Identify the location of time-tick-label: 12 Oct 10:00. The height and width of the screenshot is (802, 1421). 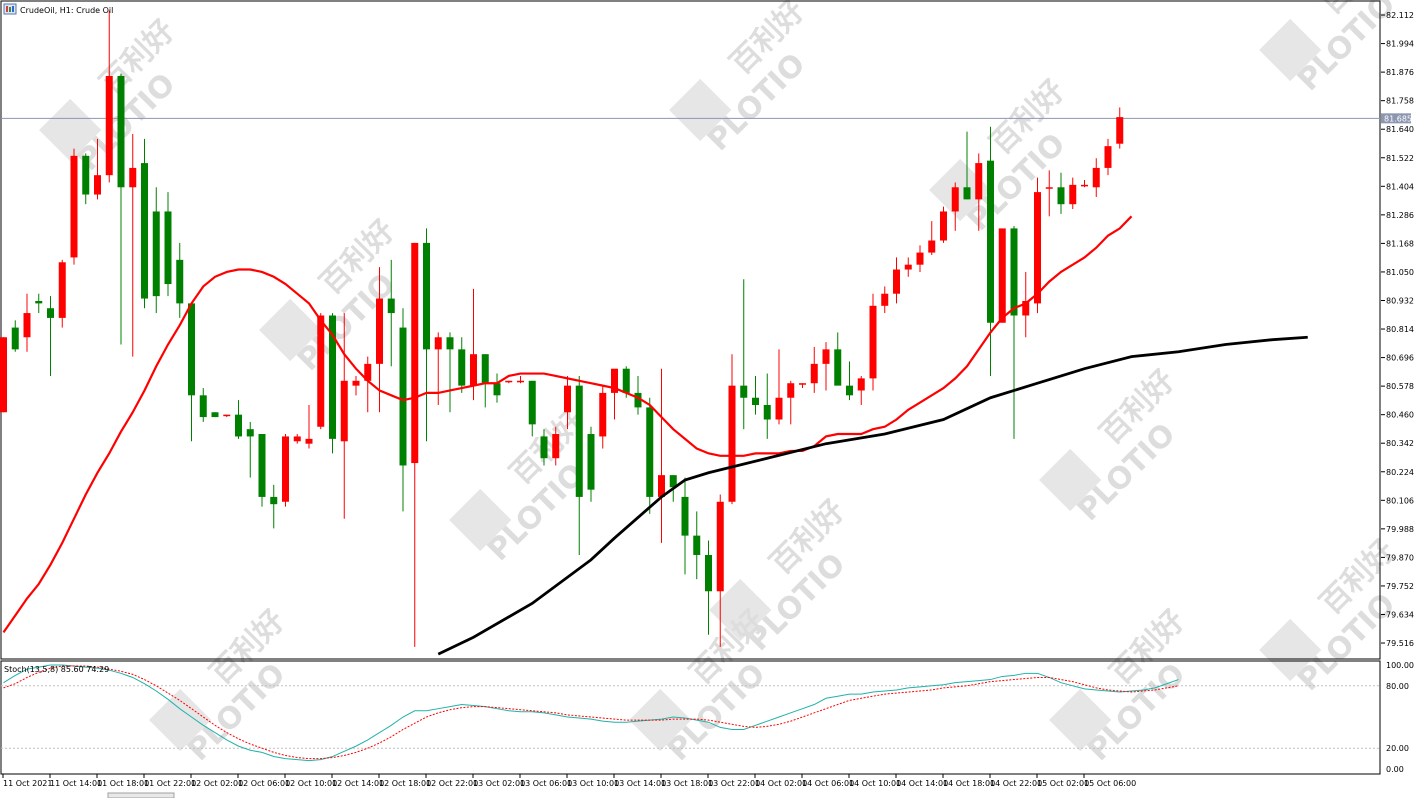
(311, 783).